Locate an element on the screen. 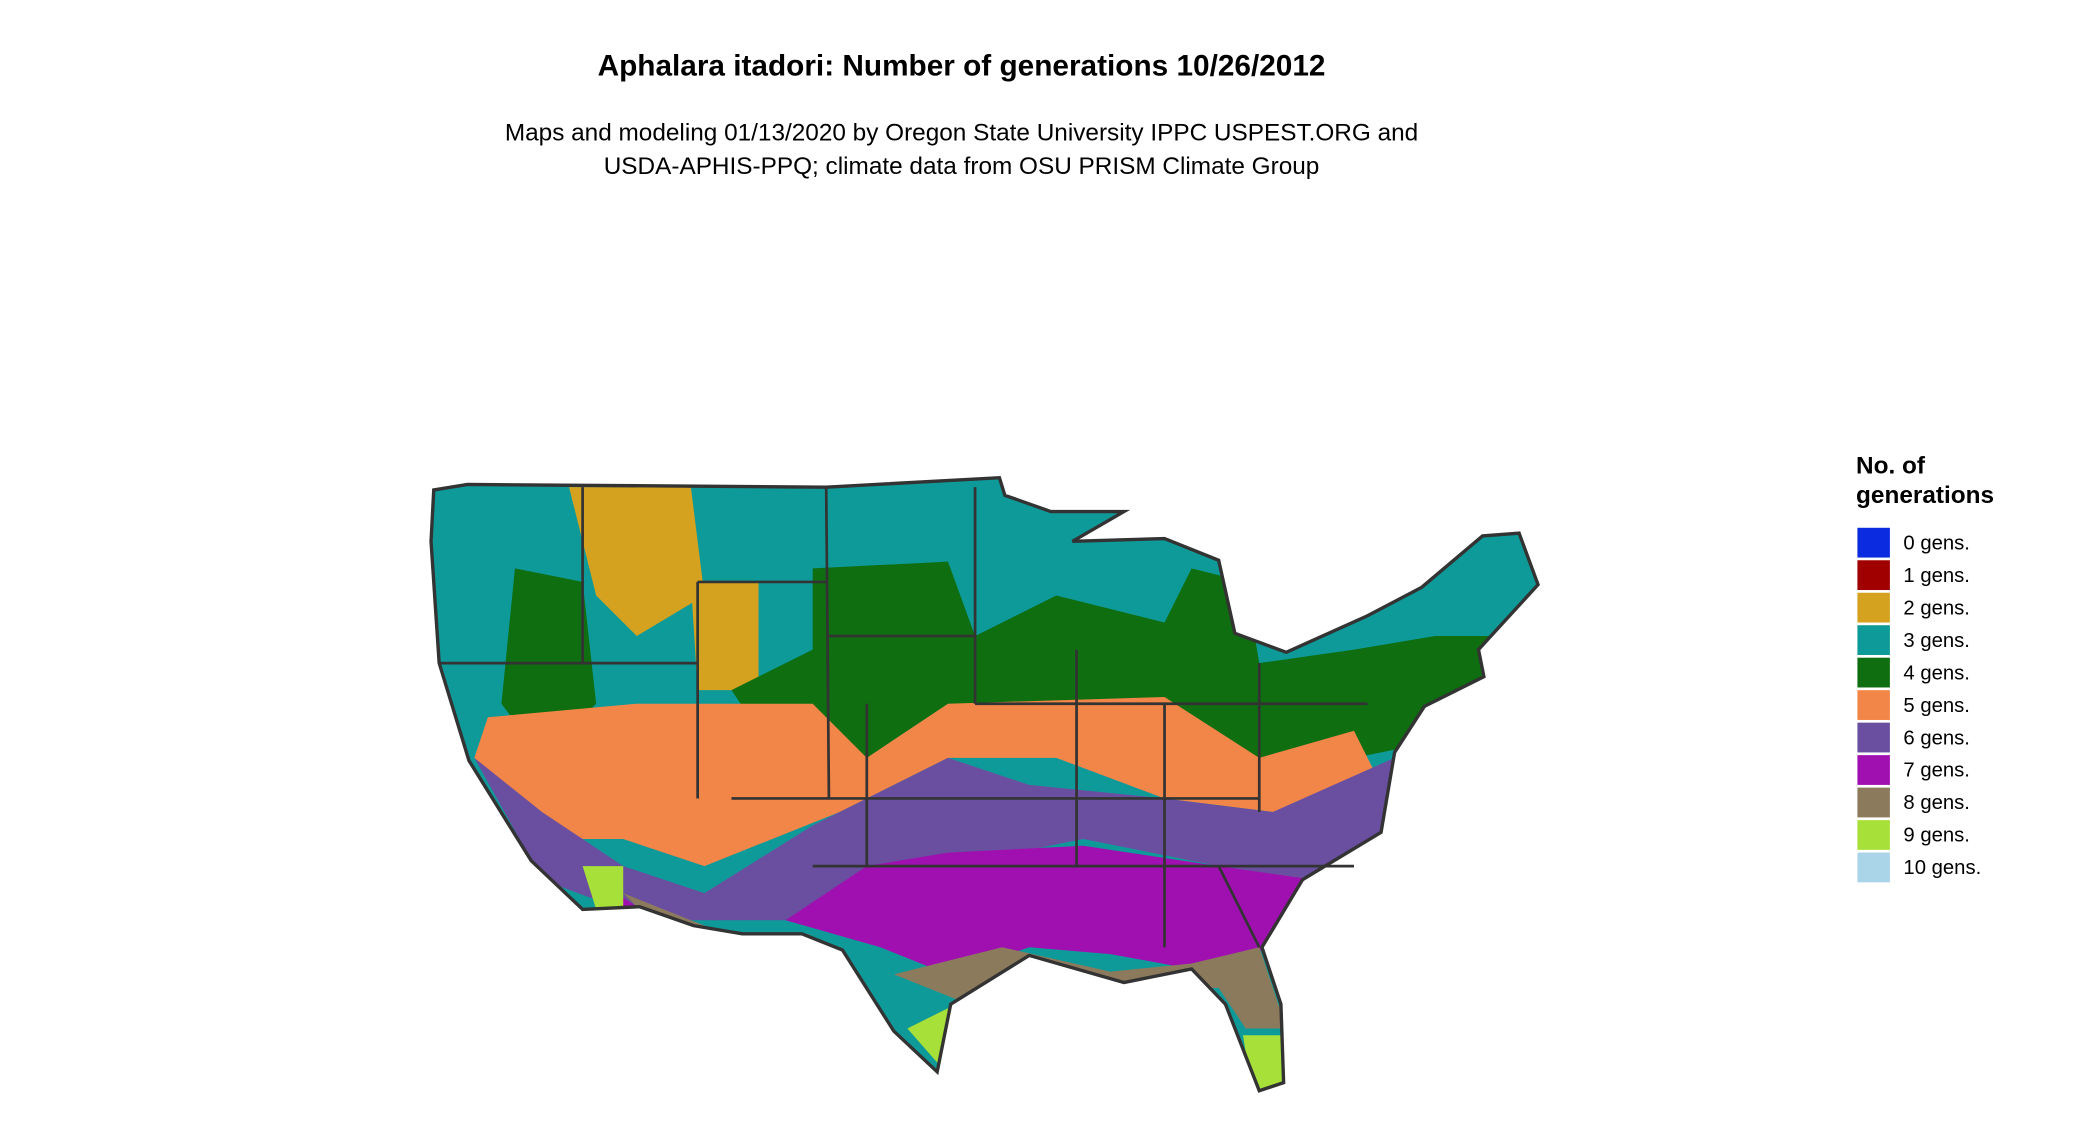  legend-label: 4 gens. is located at coordinates (1936, 673).